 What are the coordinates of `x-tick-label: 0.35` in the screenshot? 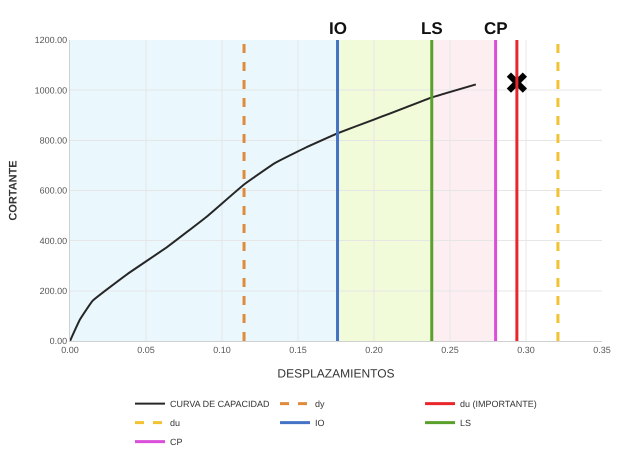 It's located at (602, 349).